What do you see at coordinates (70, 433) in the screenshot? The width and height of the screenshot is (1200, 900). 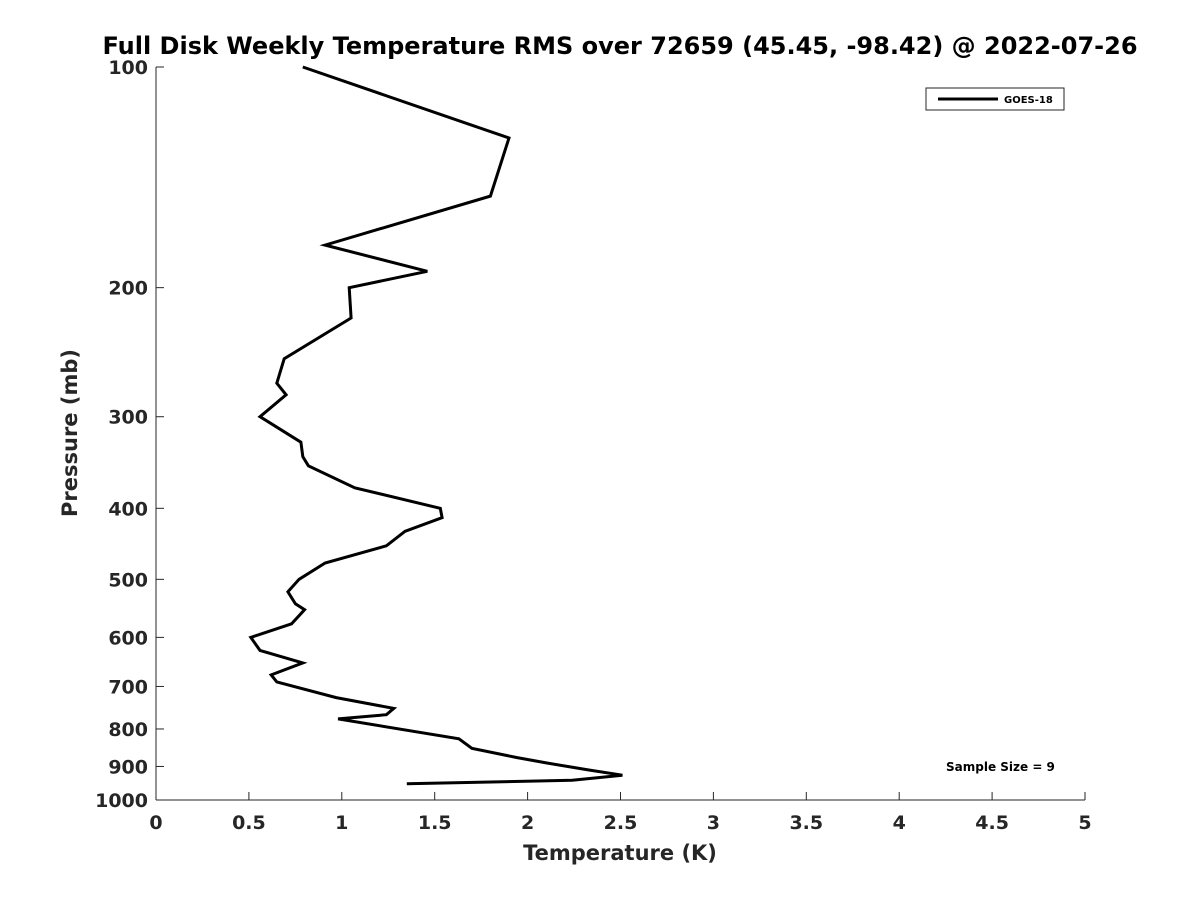 I see `y-axis-label: Pressure (mb)` at bounding box center [70, 433].